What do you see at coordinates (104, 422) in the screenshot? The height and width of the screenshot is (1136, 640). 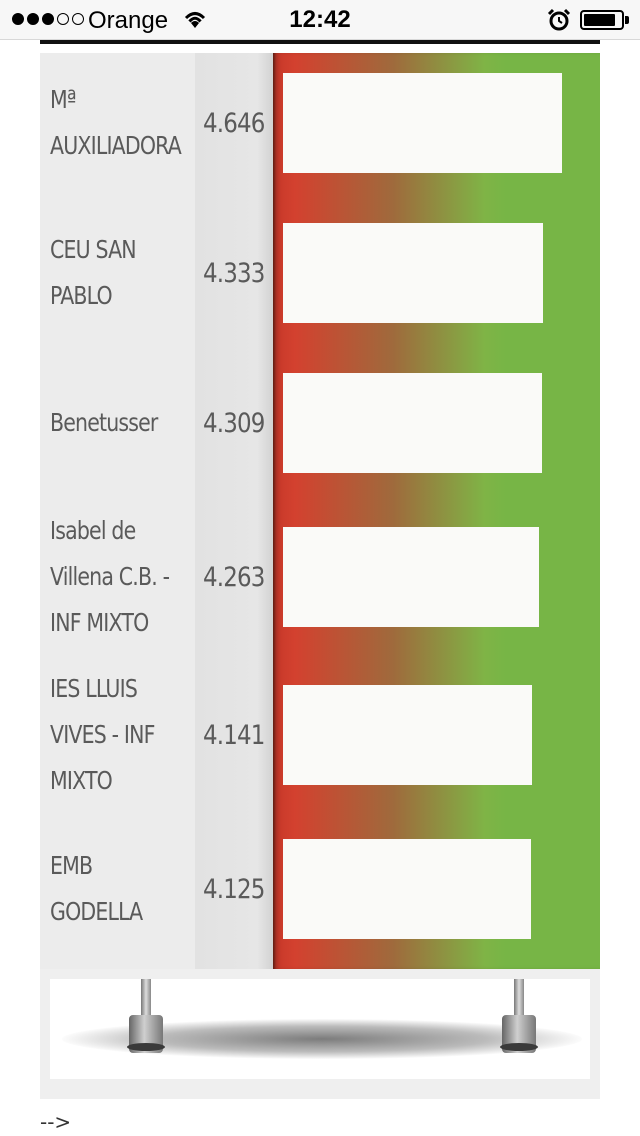 I see `category-label-line: Benetusser` at bounding box center [104, 422].